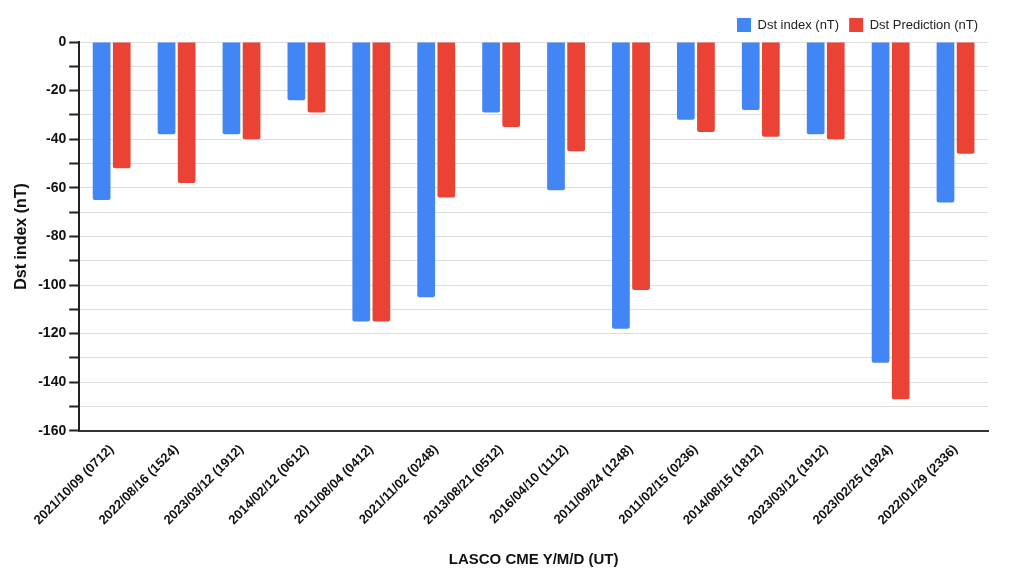  What do you see at coordinates (56, 89) in the screenshot?
I see `y-tick-label: -20` at bounding box center [56, 89].